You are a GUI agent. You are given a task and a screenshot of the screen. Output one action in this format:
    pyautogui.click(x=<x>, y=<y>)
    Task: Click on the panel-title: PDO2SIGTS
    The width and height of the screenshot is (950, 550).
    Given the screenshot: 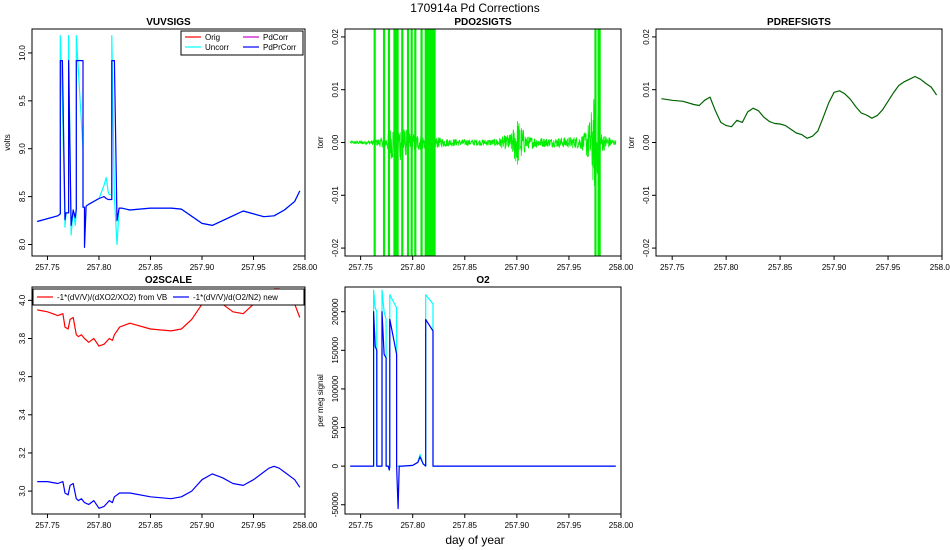 What is the action you would take?
    pyautogui.click(x=483, y=22)
    